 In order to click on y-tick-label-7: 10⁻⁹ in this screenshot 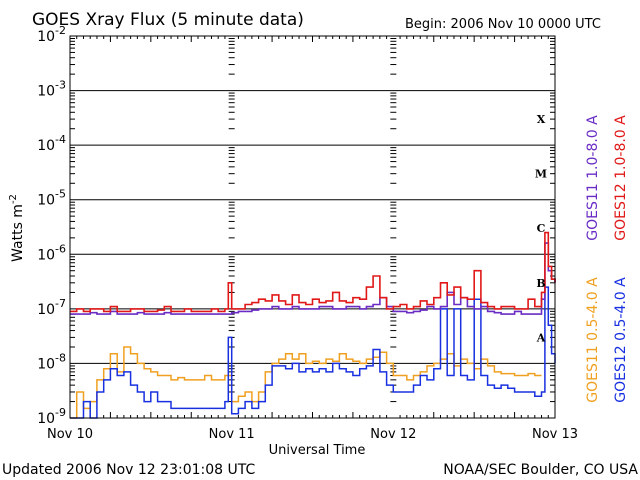, I will do `click(51, 416)`.